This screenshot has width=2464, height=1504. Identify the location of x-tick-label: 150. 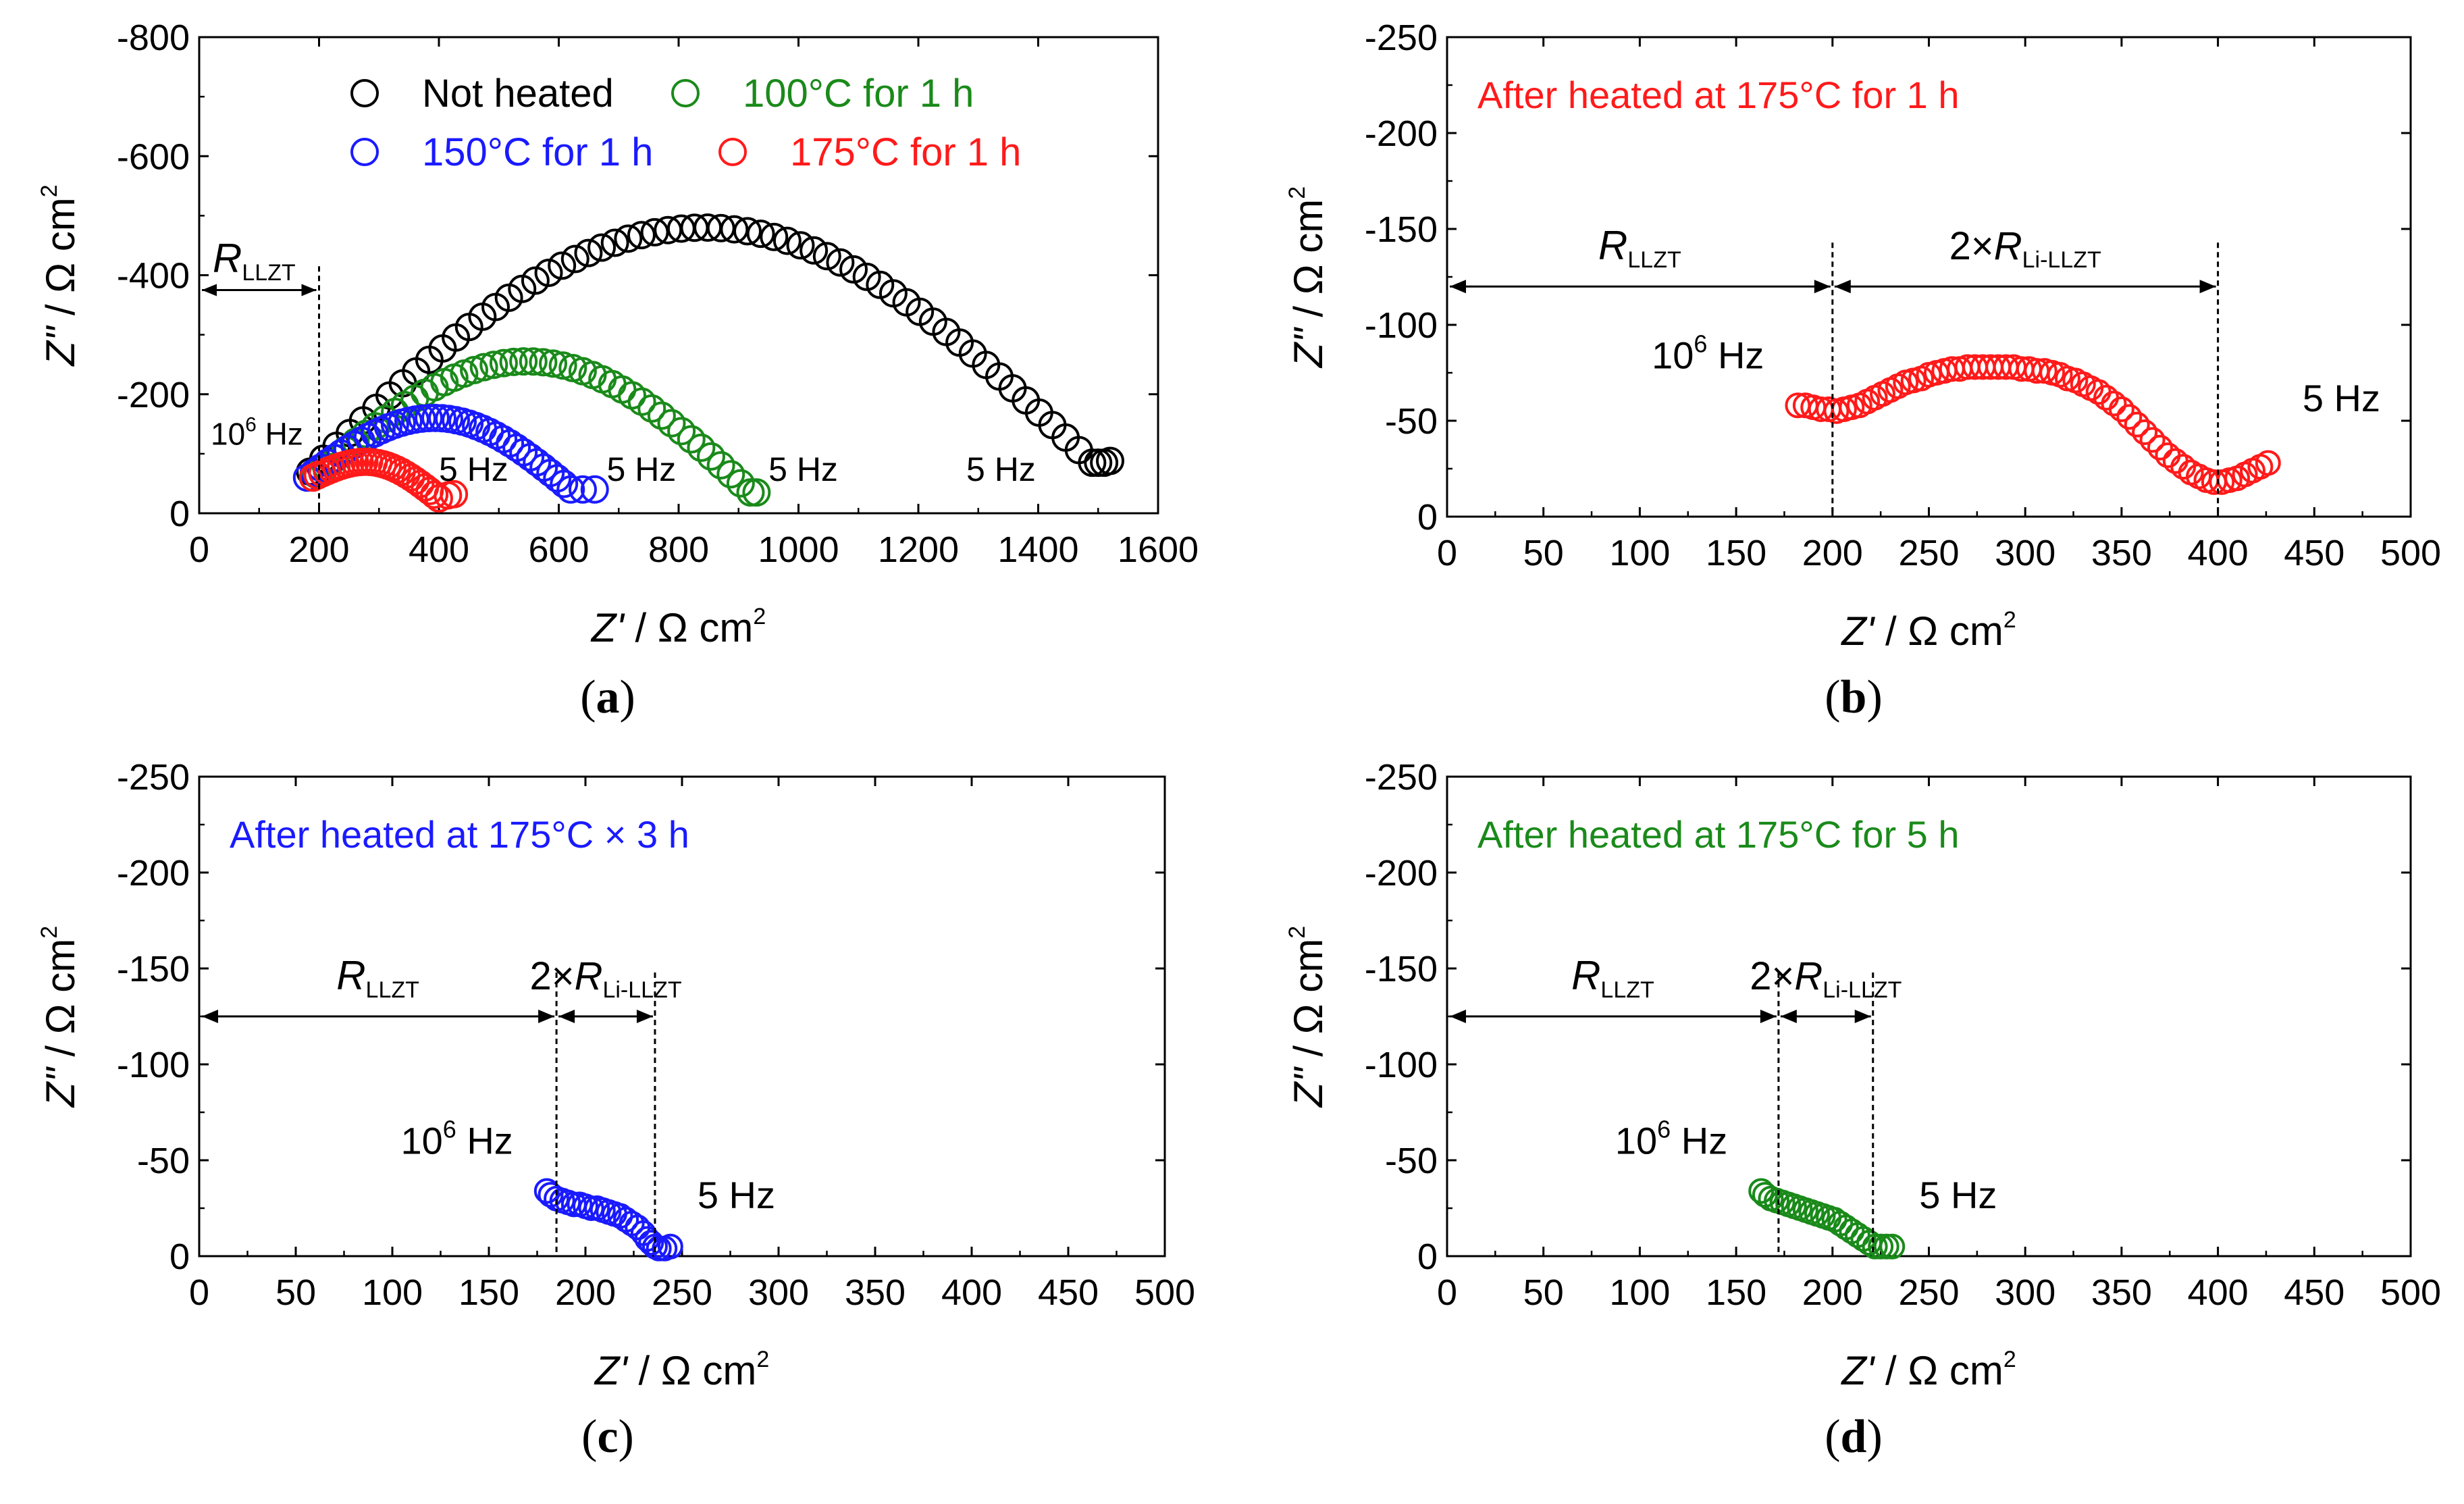
(488, 1292).